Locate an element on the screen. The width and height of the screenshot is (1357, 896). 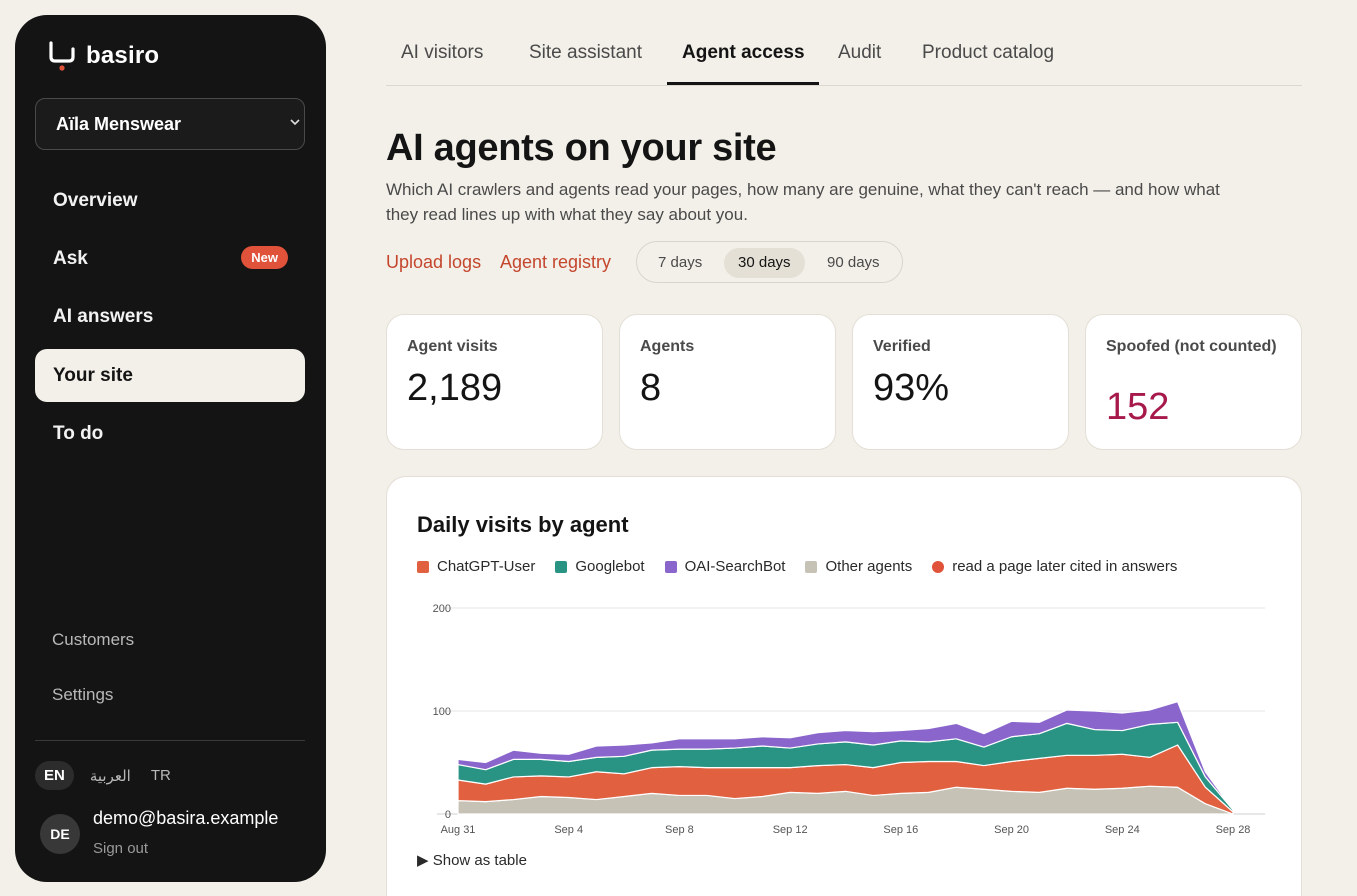
legend-label: Other agents is located at coordinates (869, 566).